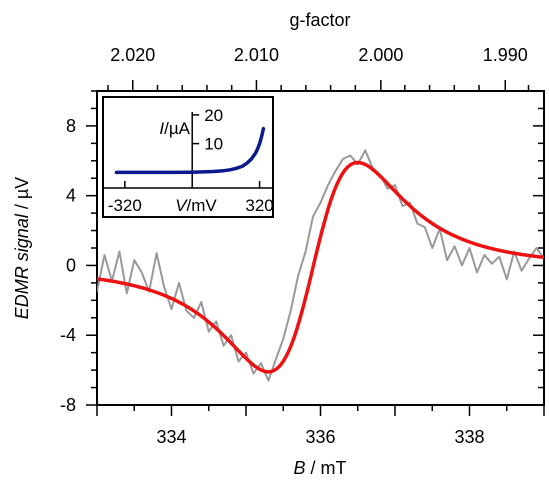 This screenshot has height=485, width=549. Describe the element at coordinates (256, 55) in the screenshot. I see `top-tick-label: 2.010` at that location.